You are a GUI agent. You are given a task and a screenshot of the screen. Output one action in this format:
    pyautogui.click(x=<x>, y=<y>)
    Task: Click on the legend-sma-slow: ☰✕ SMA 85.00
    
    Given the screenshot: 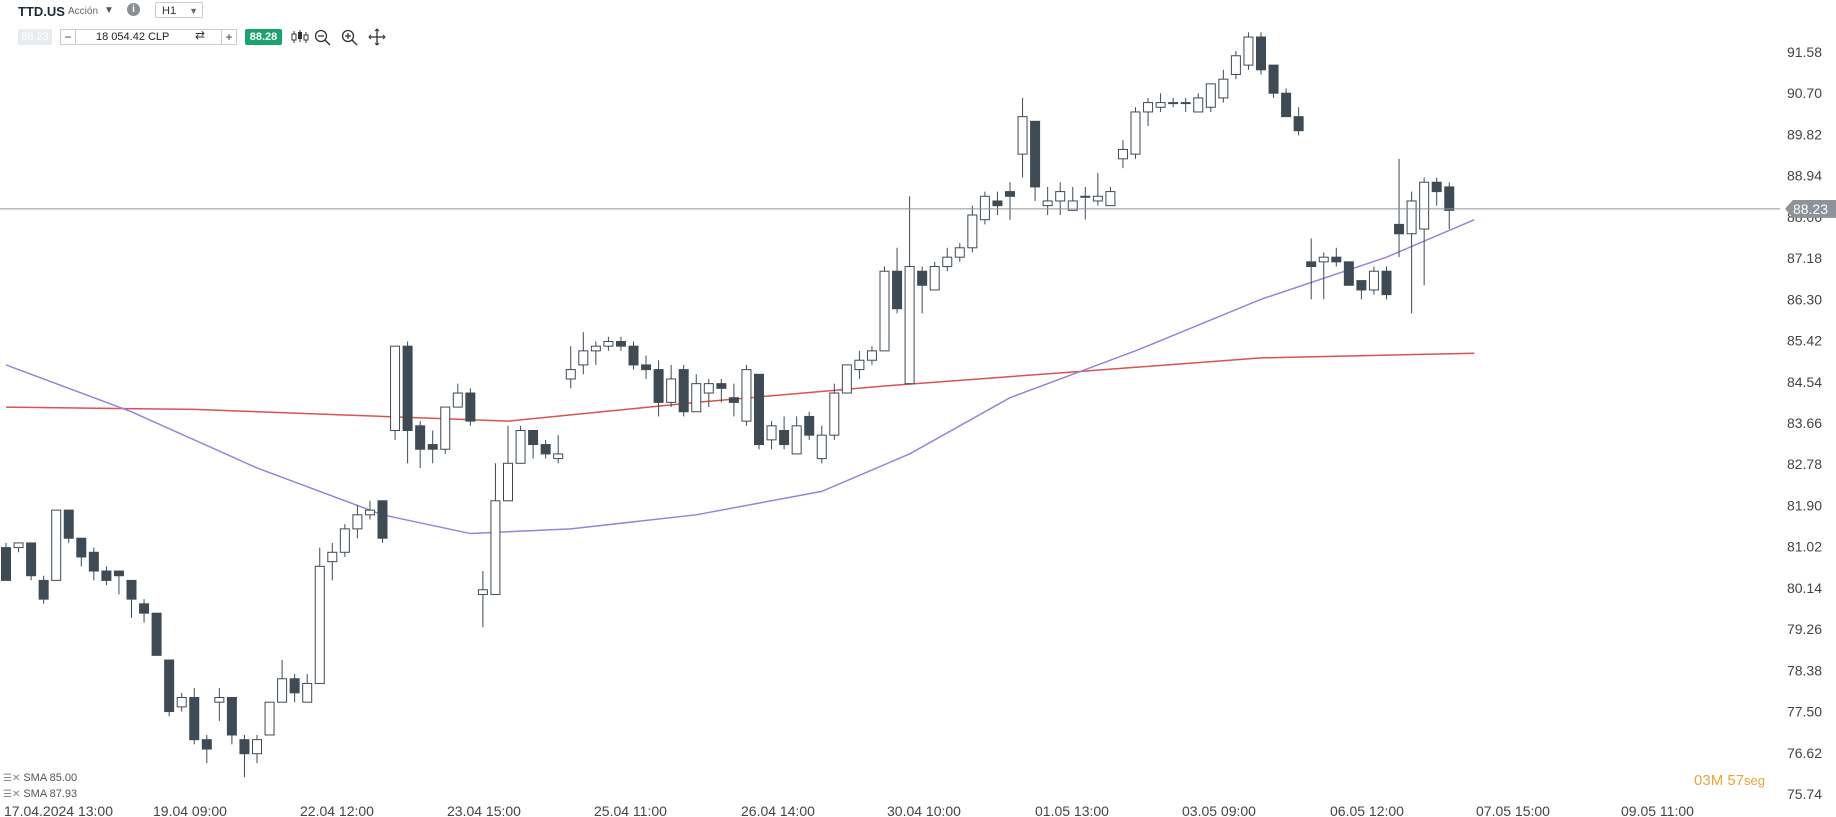 What is the action you would take?
    pyautogui.click(x=40, y=778)
    